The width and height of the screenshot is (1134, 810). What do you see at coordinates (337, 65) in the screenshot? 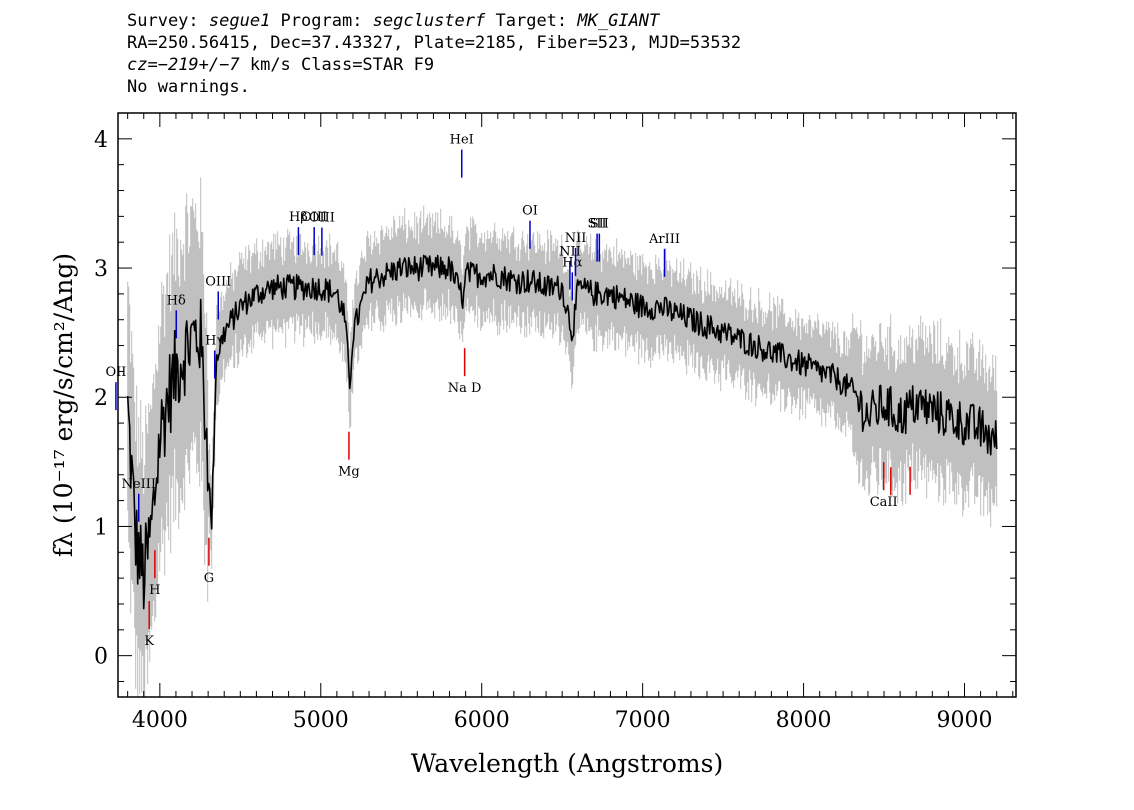
I see `class-text: km/s Class=STAR F9` at bounding box center [337, 65].